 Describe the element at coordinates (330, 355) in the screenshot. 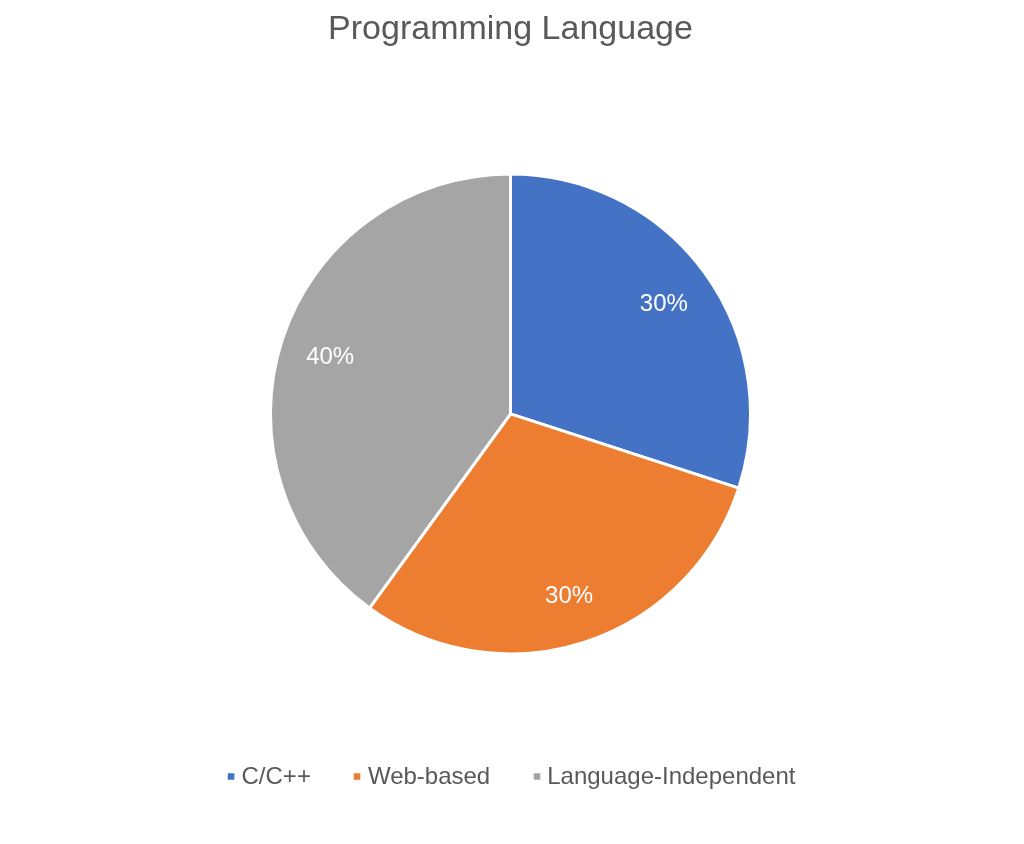

I see `data-label: 40%` at that location.